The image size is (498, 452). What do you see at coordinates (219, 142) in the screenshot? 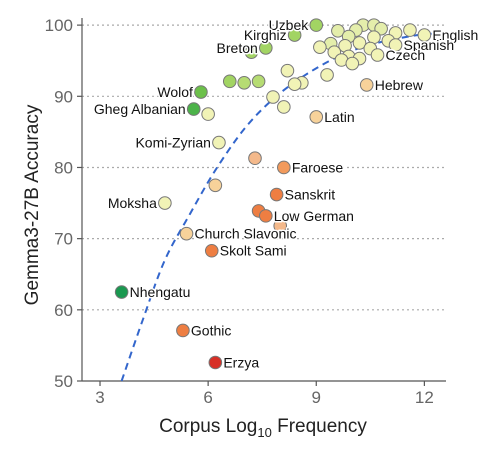
I see `point-komi-zyrian` at bounding box center [219, 142].